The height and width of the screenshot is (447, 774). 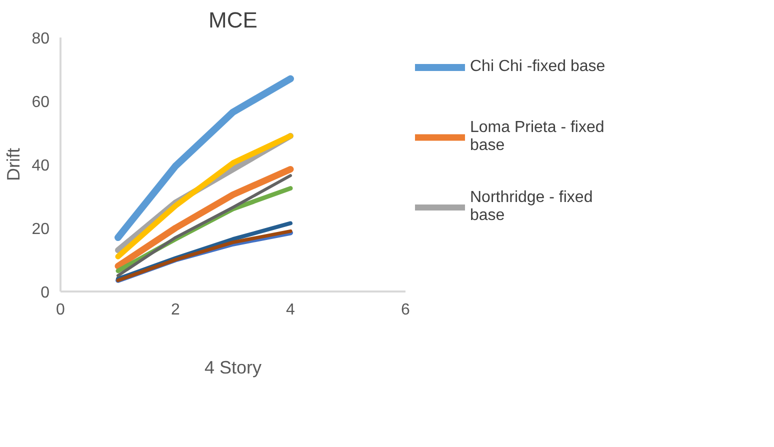 I want to click on legend-label: Loma Prieta - fixed base, so click(x=537, y=137).